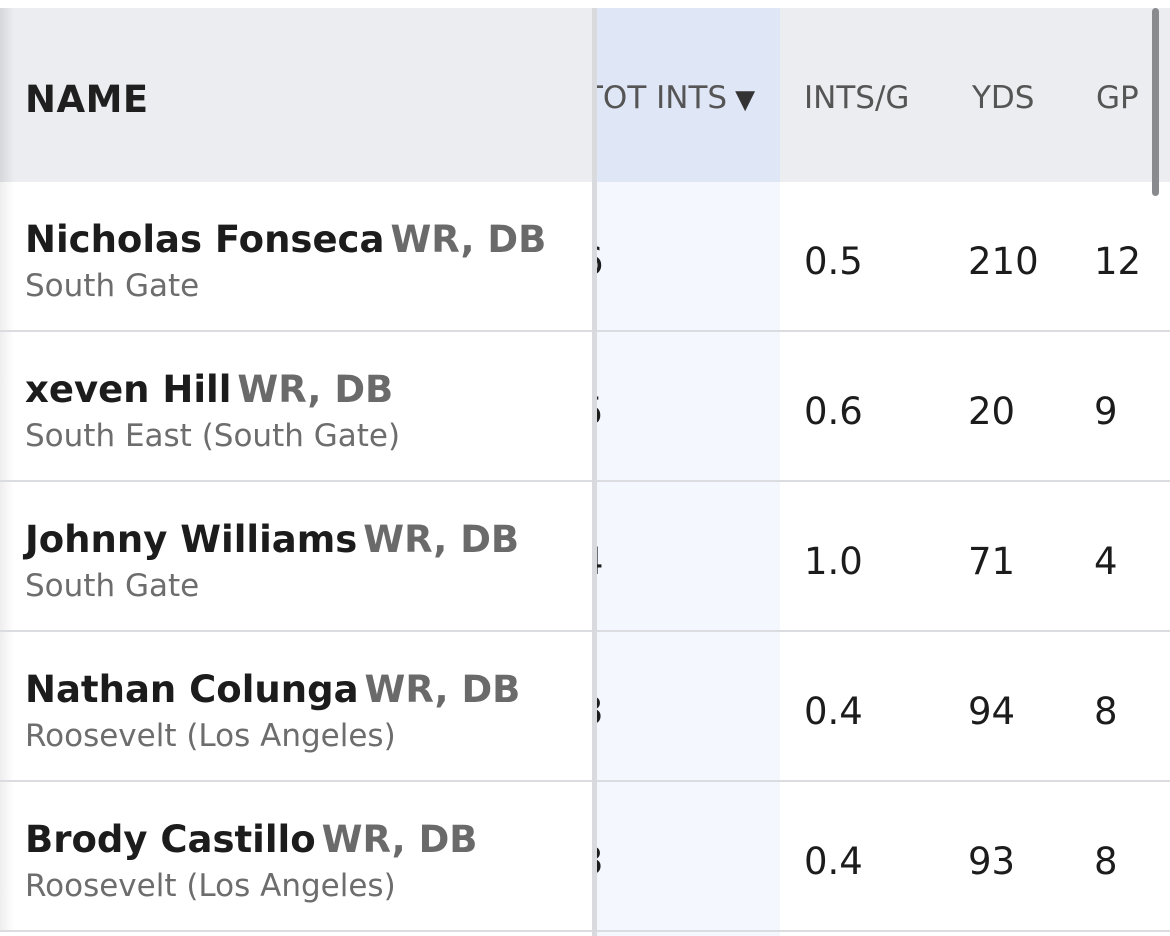 The width and height of the screenshot is (1170, 936). Describe the element at coordinates (745, 100) in the screenshot. I see `sort-descending-icon: ▼` at that location.